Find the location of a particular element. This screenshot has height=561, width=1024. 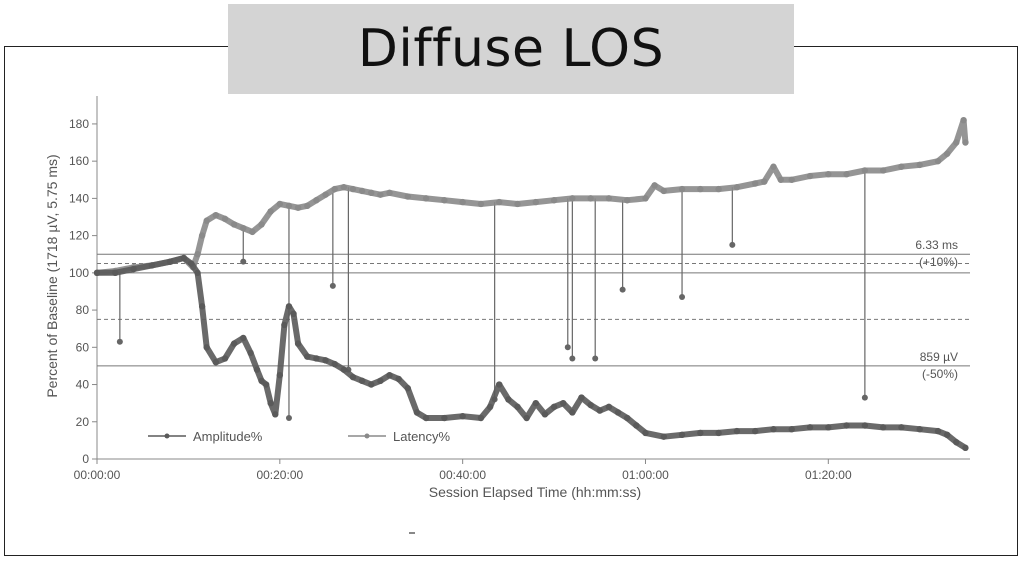

y-axis-label: Percent of Baseline (1718 µV, 5.75 ms) is located at coordinates (52, 275).